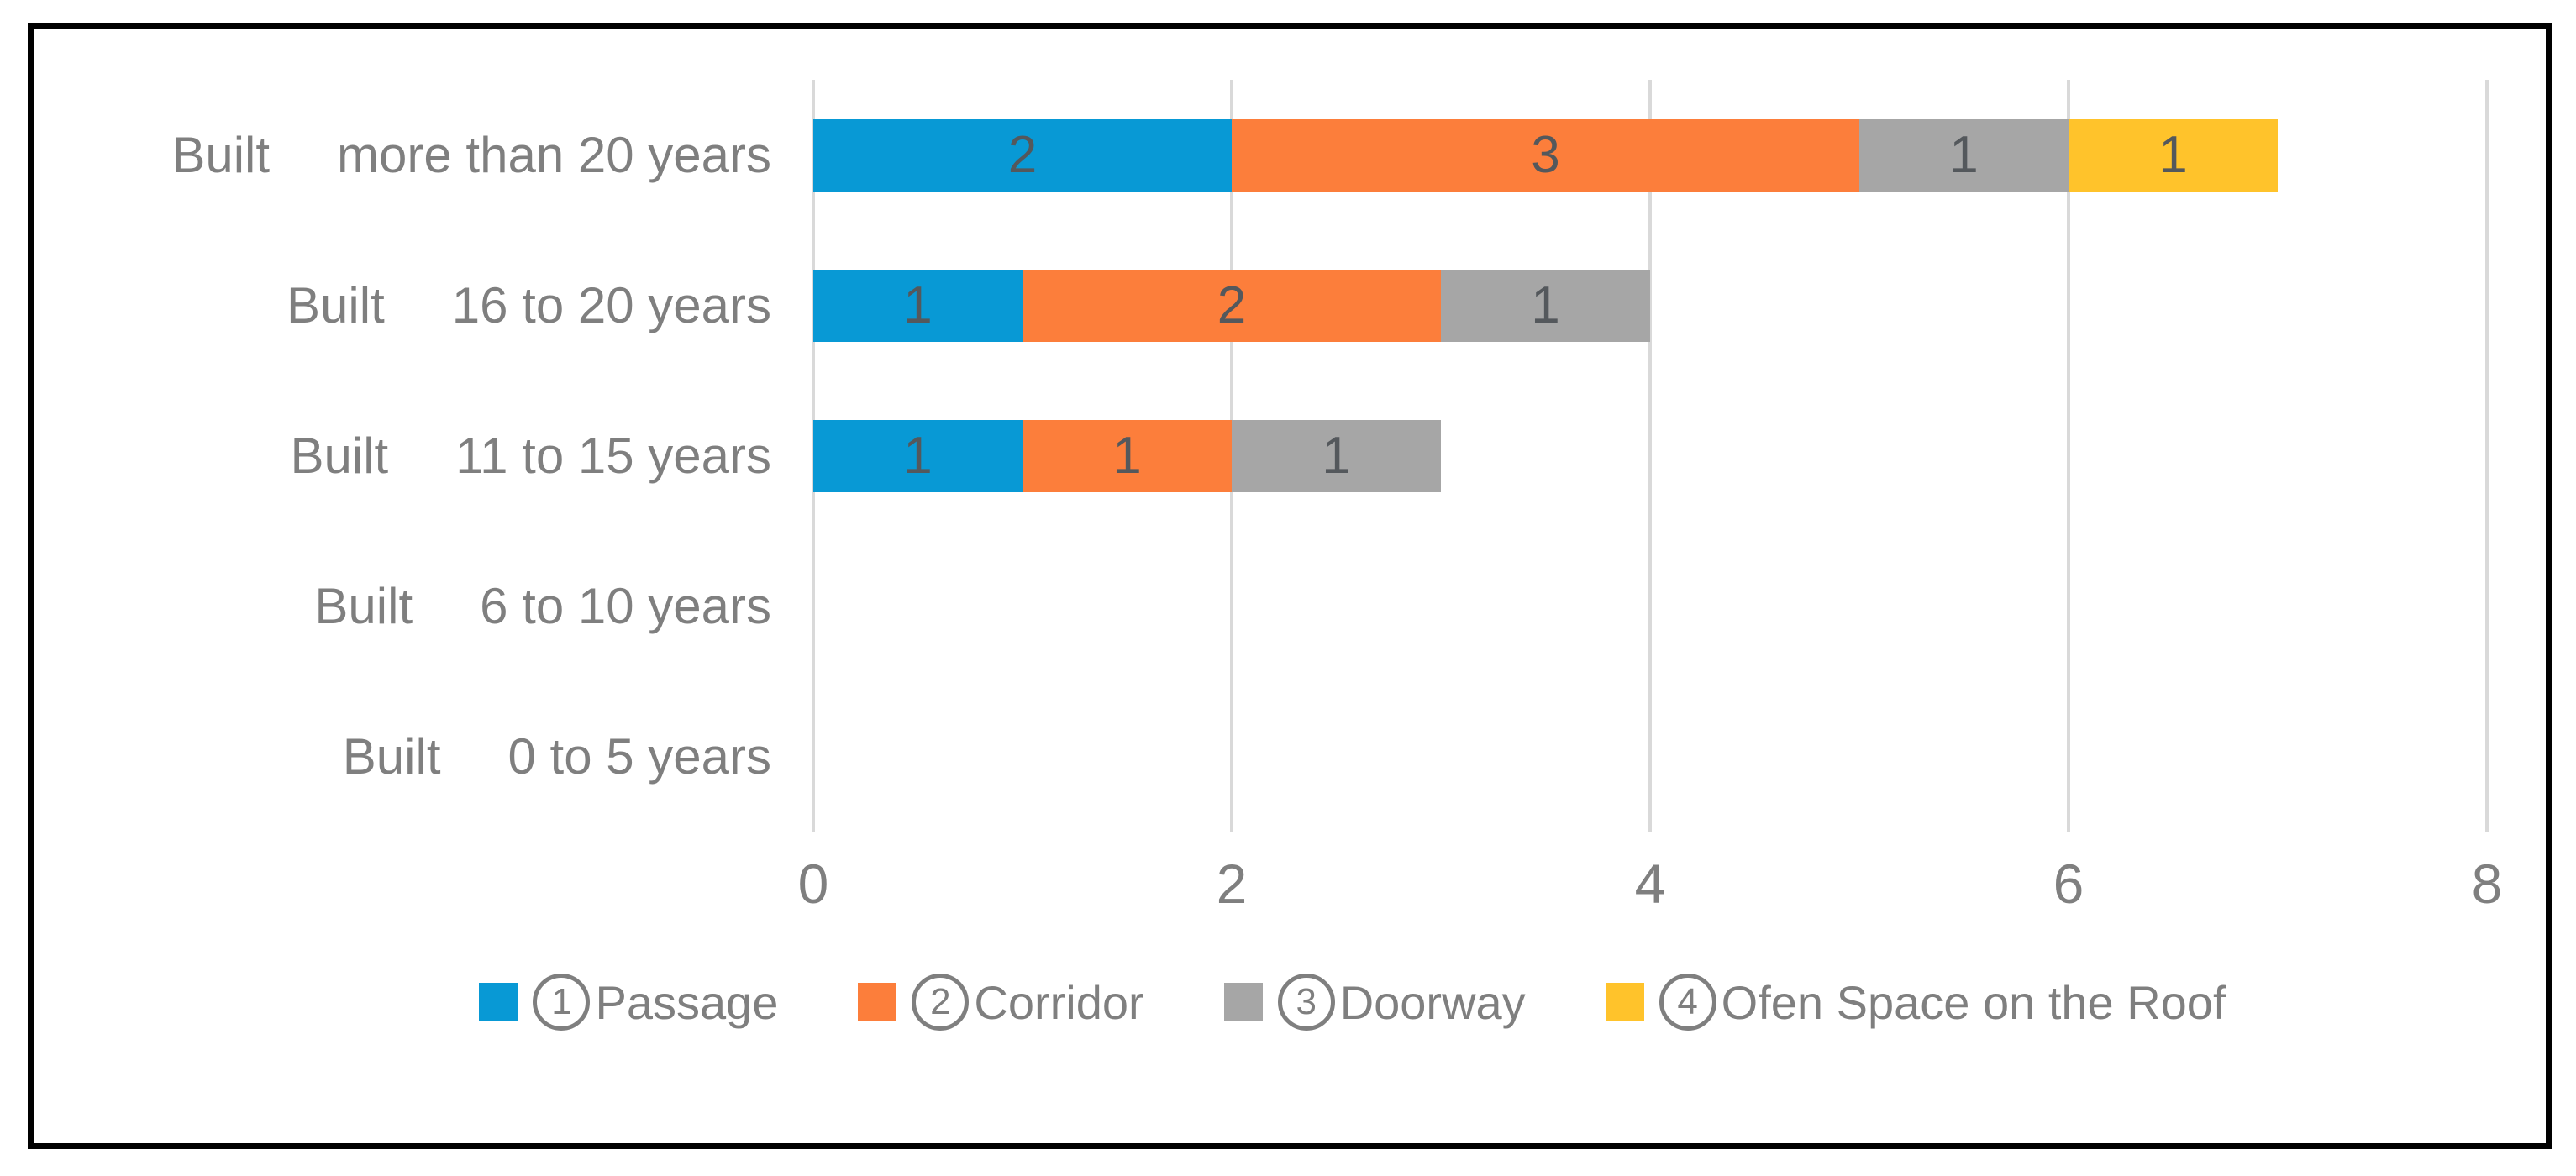 The width and height of the screenshot is (2576, 1176). What do you see at coordinates (625, 606) in the screenshot?
I see `category-label-range: 6 to 10 years` at bounding box center [625, 606].